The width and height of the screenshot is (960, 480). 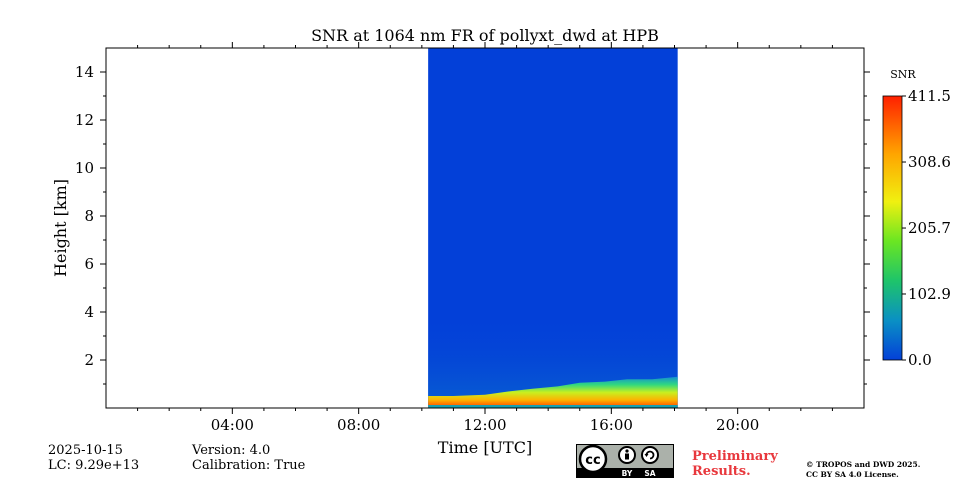 I want to click on colorbar-tick-label: 308.6, so click(x=929, y=162).